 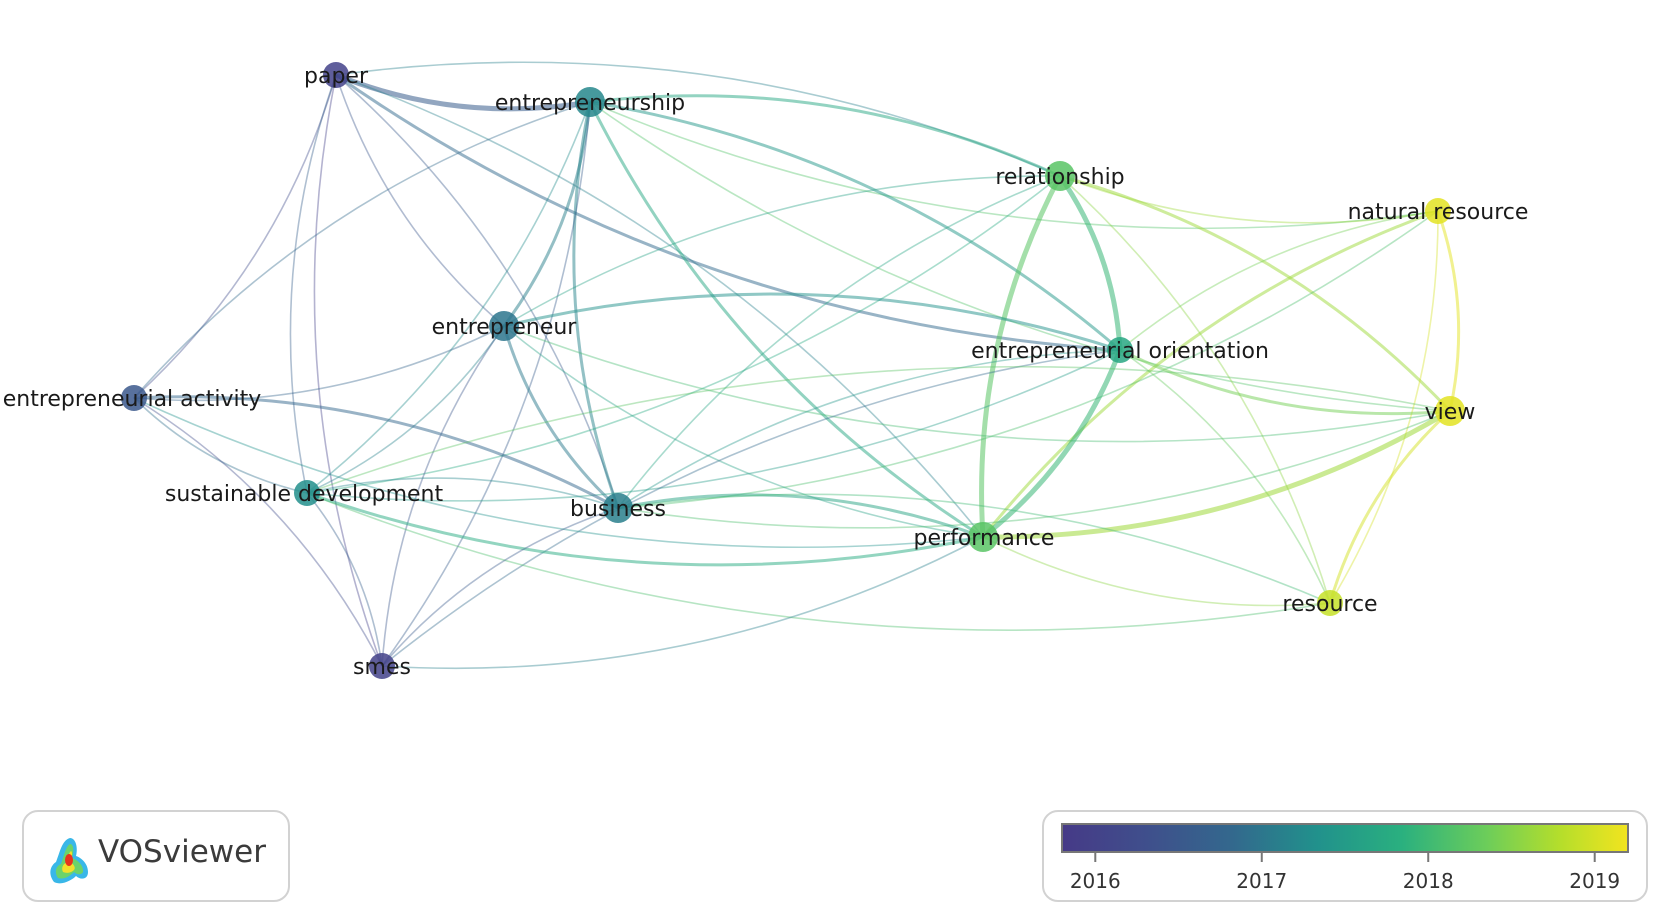 I want to click on link-business-resource, so click(x=974, y=548).